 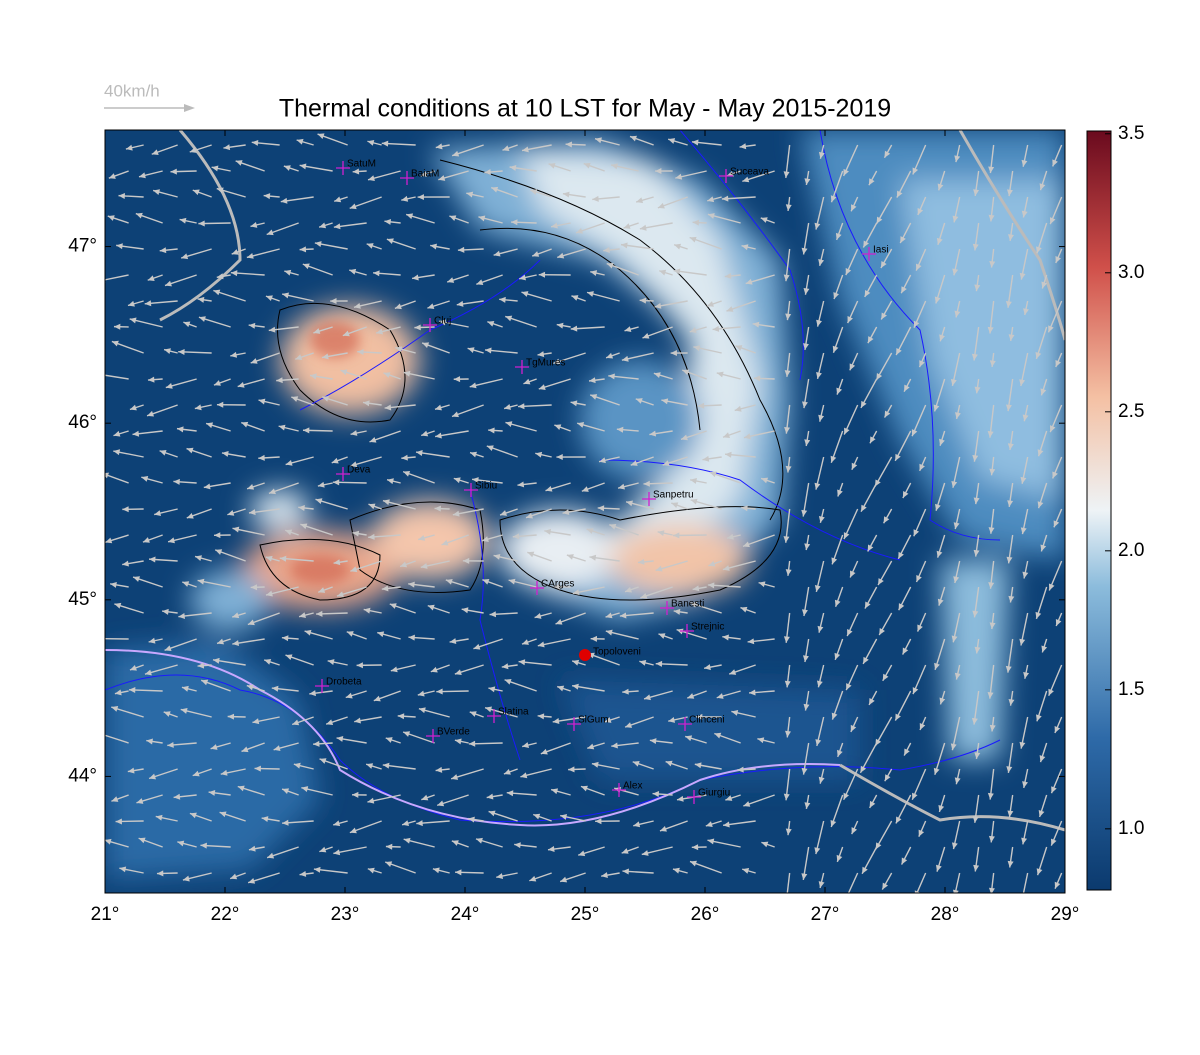 What do you see at coordinates (359, 470) in the screenshot?
I see `city-label: Deva` at bounding box center [359, 470].